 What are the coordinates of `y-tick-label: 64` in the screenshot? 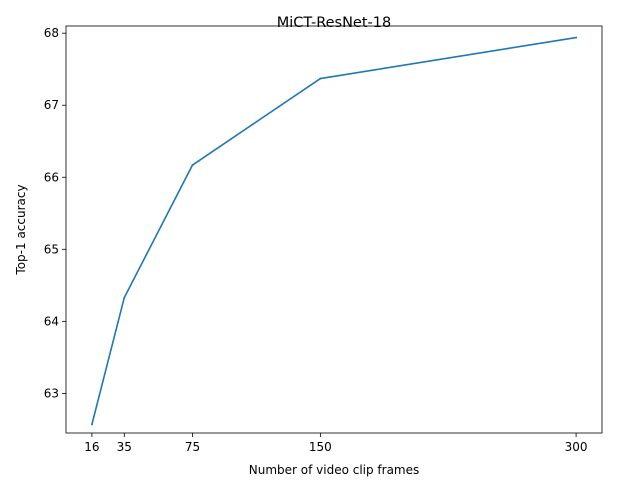 It's located at (51, 321).